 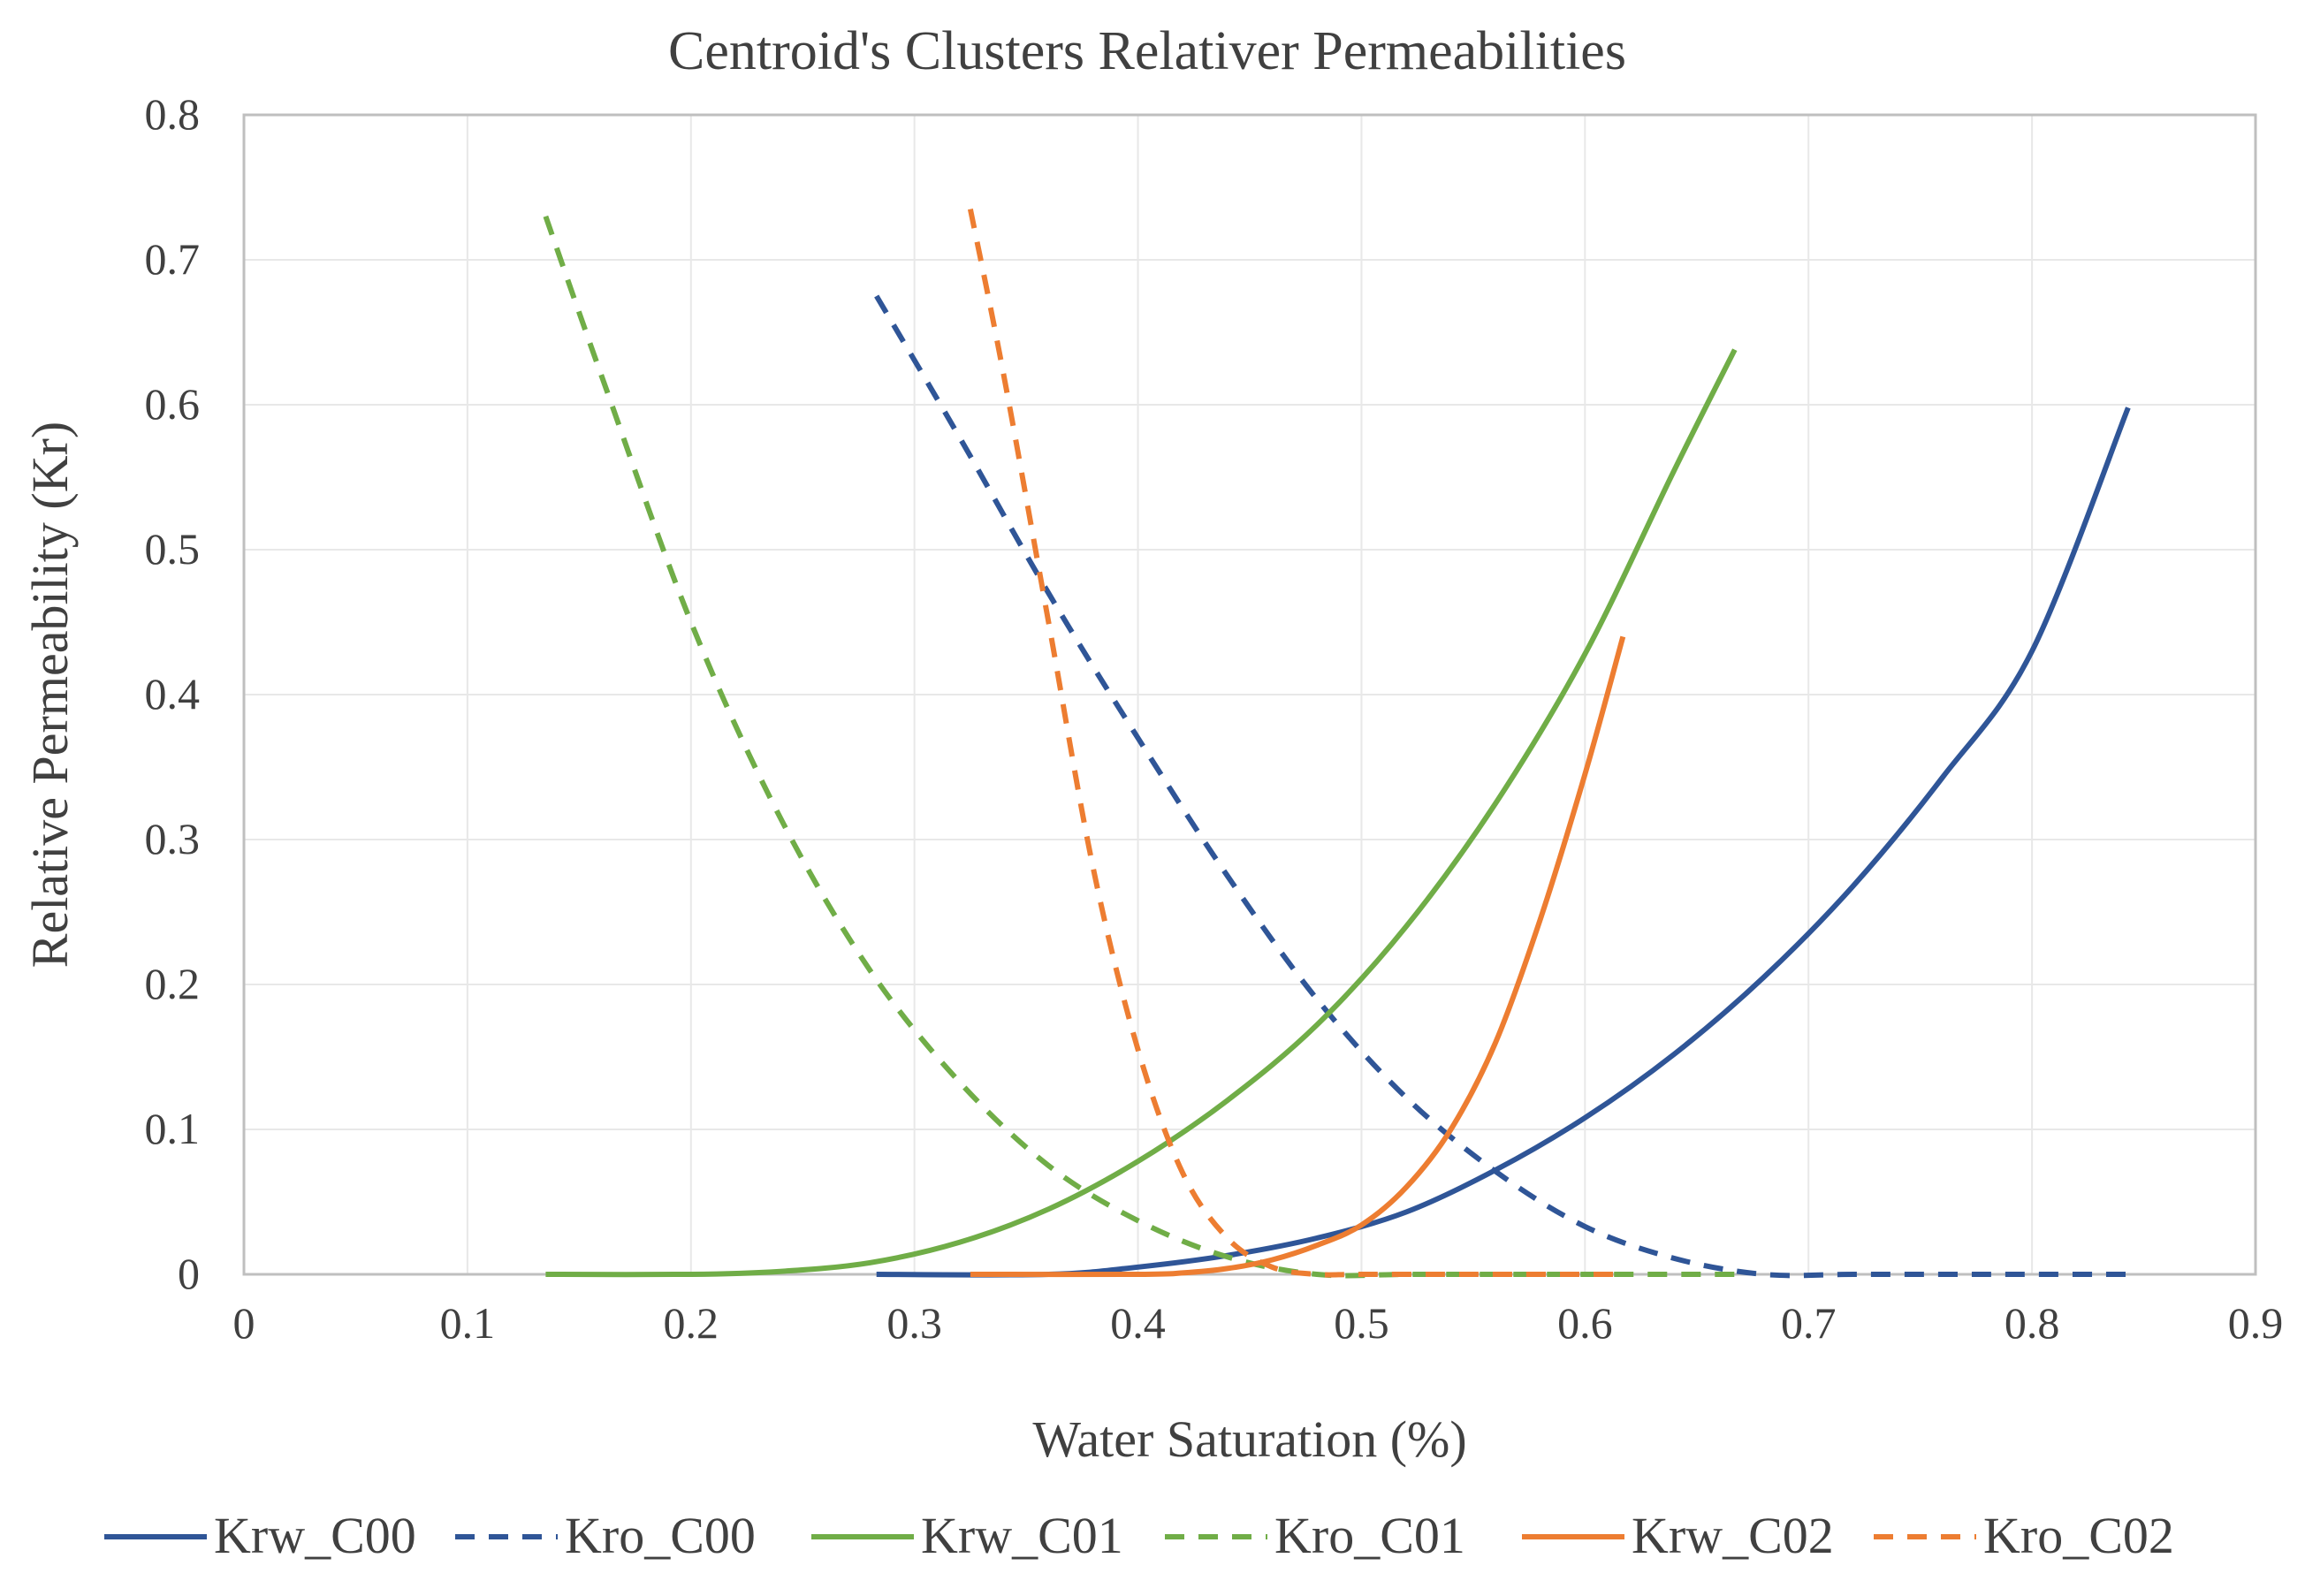 What do you see at coordinates (468, 1323) in the screenshot?
I see `x-tick-label: 0.1` at bounding box center [468, 1323].